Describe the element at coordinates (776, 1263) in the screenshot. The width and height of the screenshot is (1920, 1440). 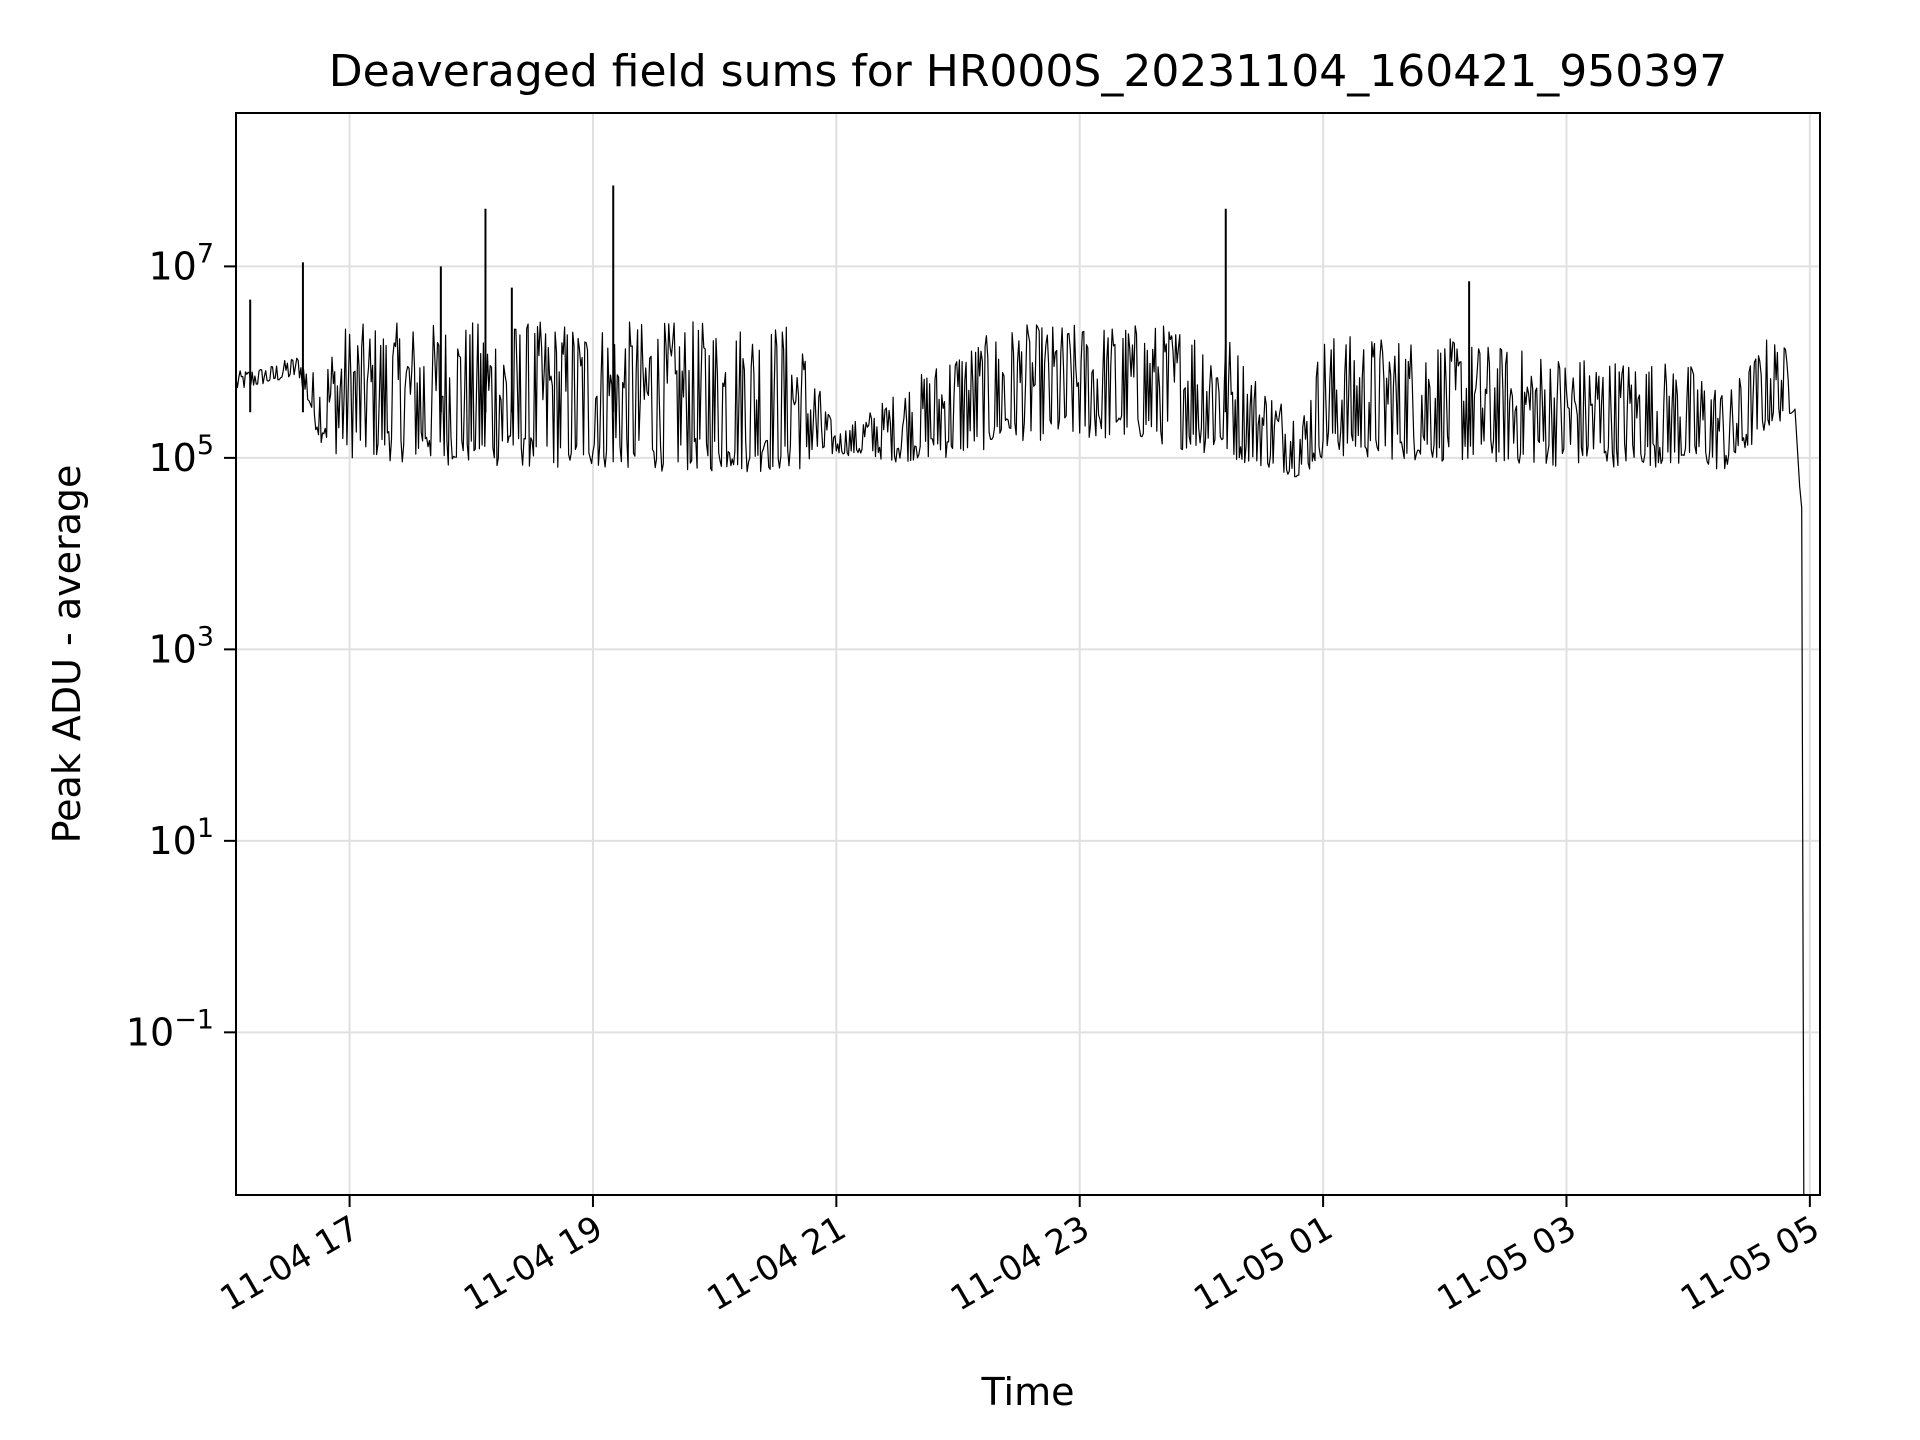
I see `x-tick-label: 11-04 21` at that location.